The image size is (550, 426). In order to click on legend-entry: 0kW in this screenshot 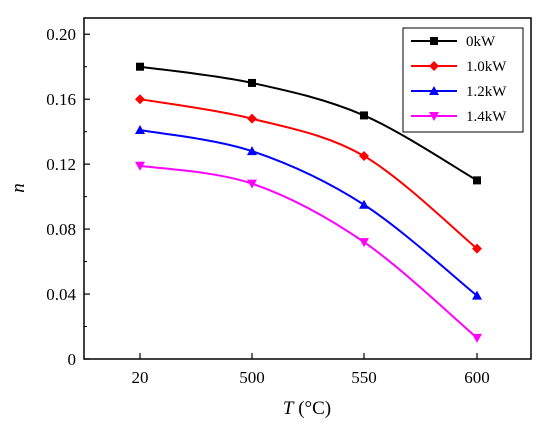, I will do `click(453, 42)`.